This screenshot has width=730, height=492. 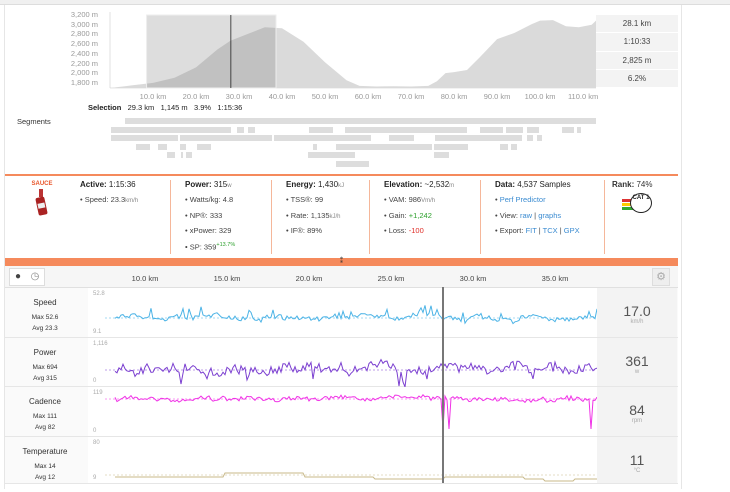 What do you see at coordinates (145, 278) in the screenshot?
I see `stream-x-tick: 10.0 km` at bounding box center [145, 278].